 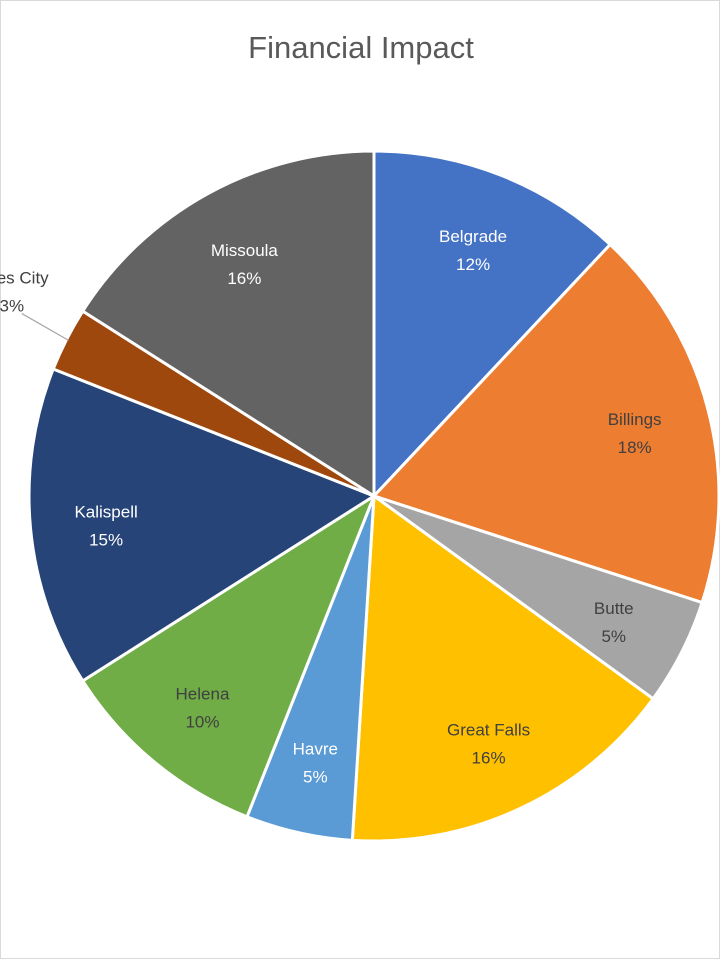 What do you see at coordinates (635, 447) in the screenshot?
I see `slice-percent-billings: 18%` at bounding box center [635, 447].